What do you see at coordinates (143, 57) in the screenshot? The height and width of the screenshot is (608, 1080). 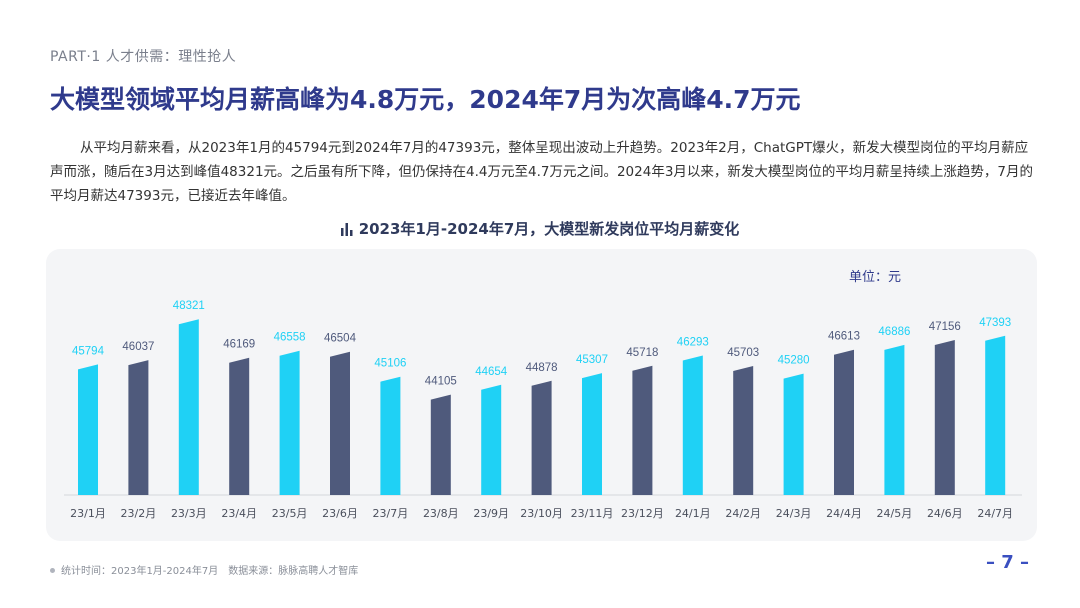 I see `section-label: PART·1 人才供需：理性抢人` at bounding box center [143, 57].